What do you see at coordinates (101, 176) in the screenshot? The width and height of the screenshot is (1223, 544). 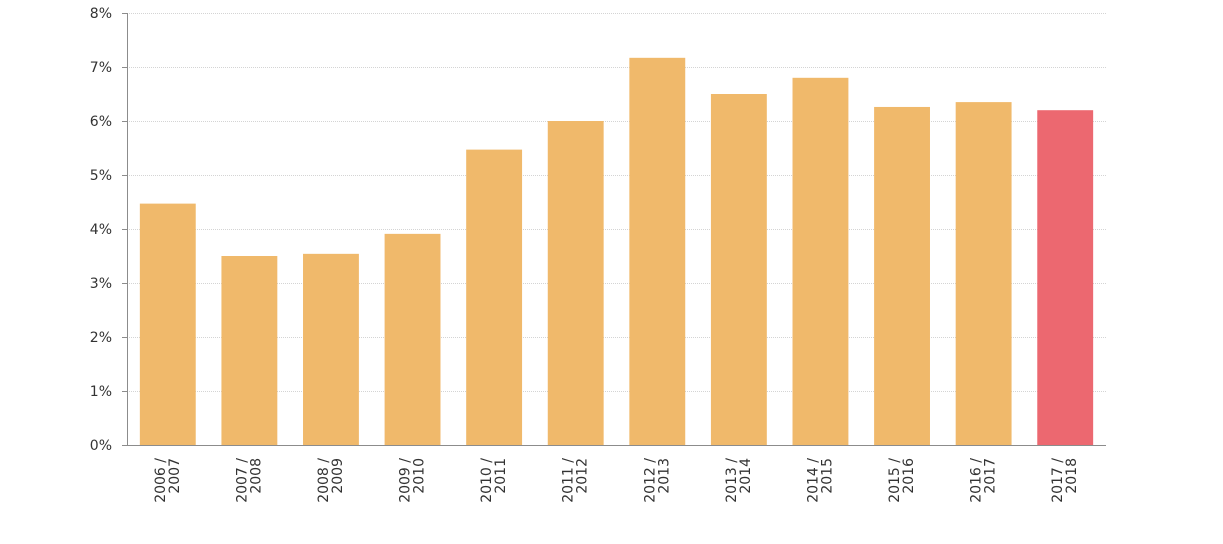 I see `y-tick-label: 5%` at bounding box center [101, 176].